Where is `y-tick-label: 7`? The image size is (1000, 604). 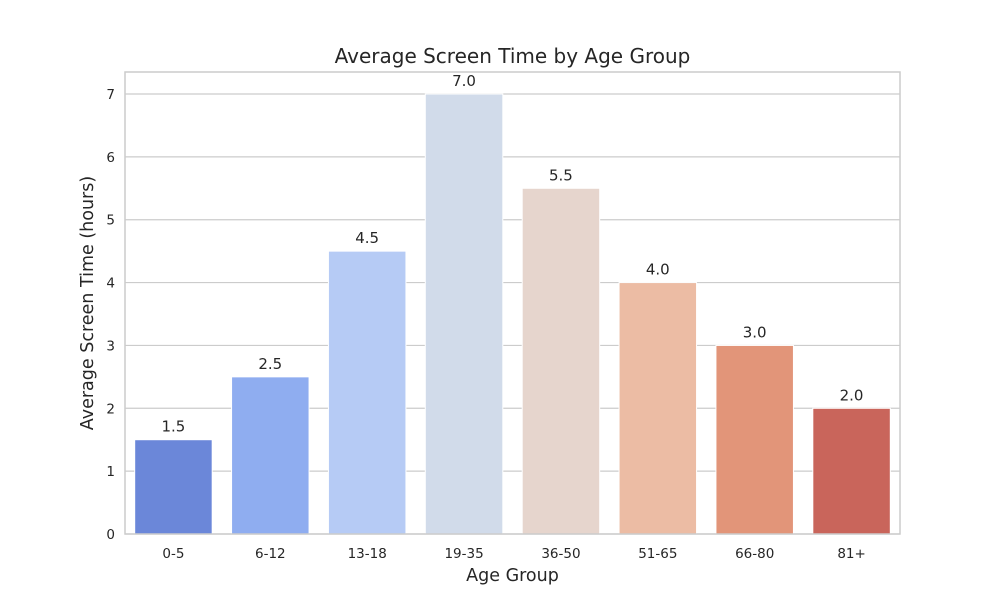 y-tick-label: 7 is located at coordinates (110, 95).